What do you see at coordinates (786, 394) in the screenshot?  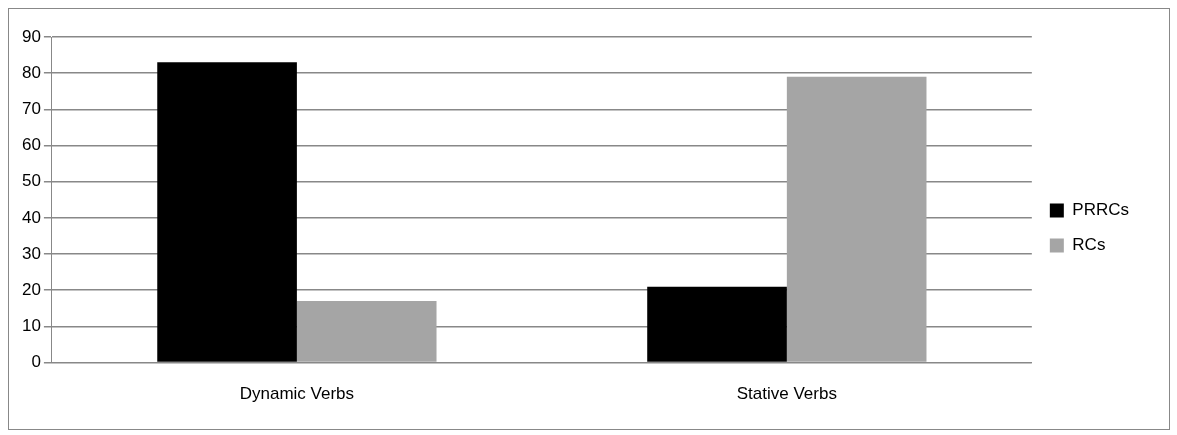 I see `x-tick-label: Stative Verbs` at bounding box center [786, 394].